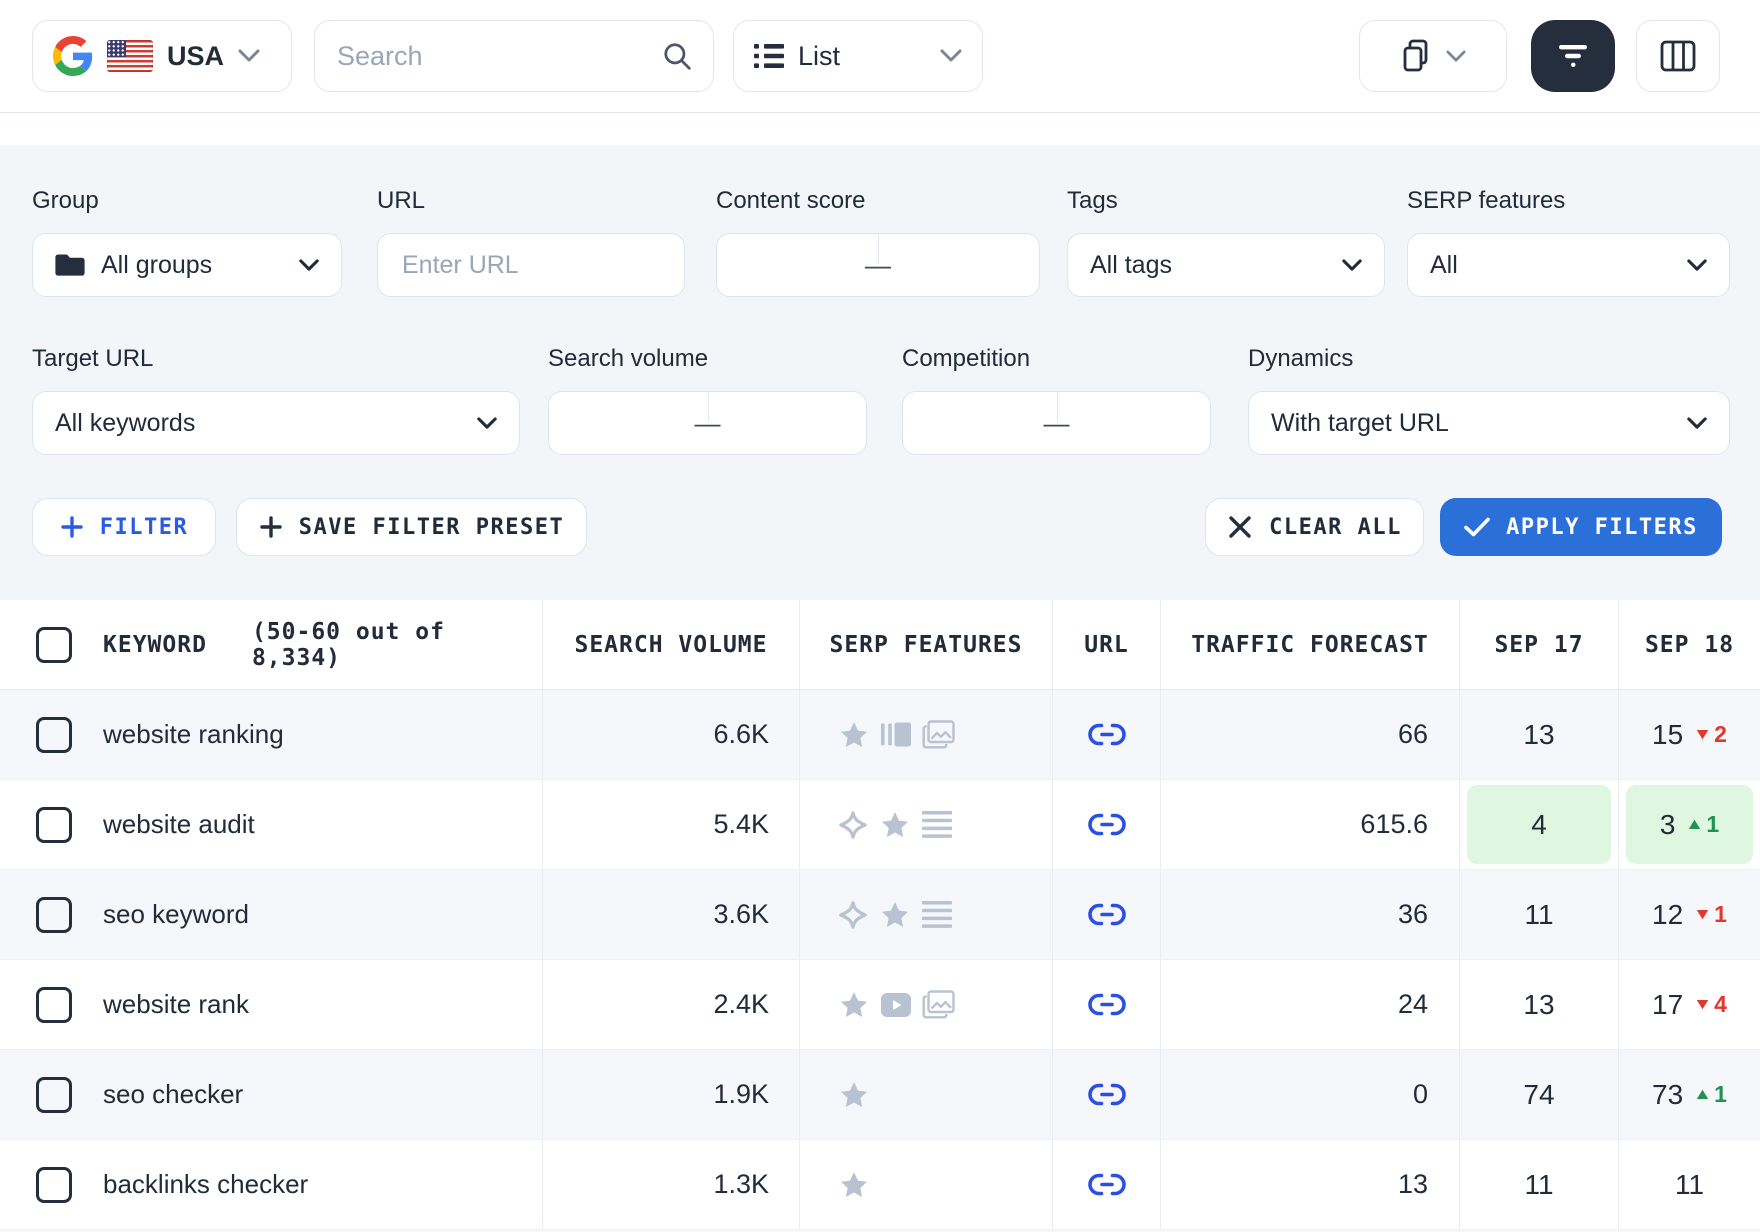 The width and height of the screenshot is (1760, 1232). What do you see at coordinates (1602, 527) in the screenshot?
I see `apply-filters-label: APPLY FILTERS` at bounding box center [1602, 527].